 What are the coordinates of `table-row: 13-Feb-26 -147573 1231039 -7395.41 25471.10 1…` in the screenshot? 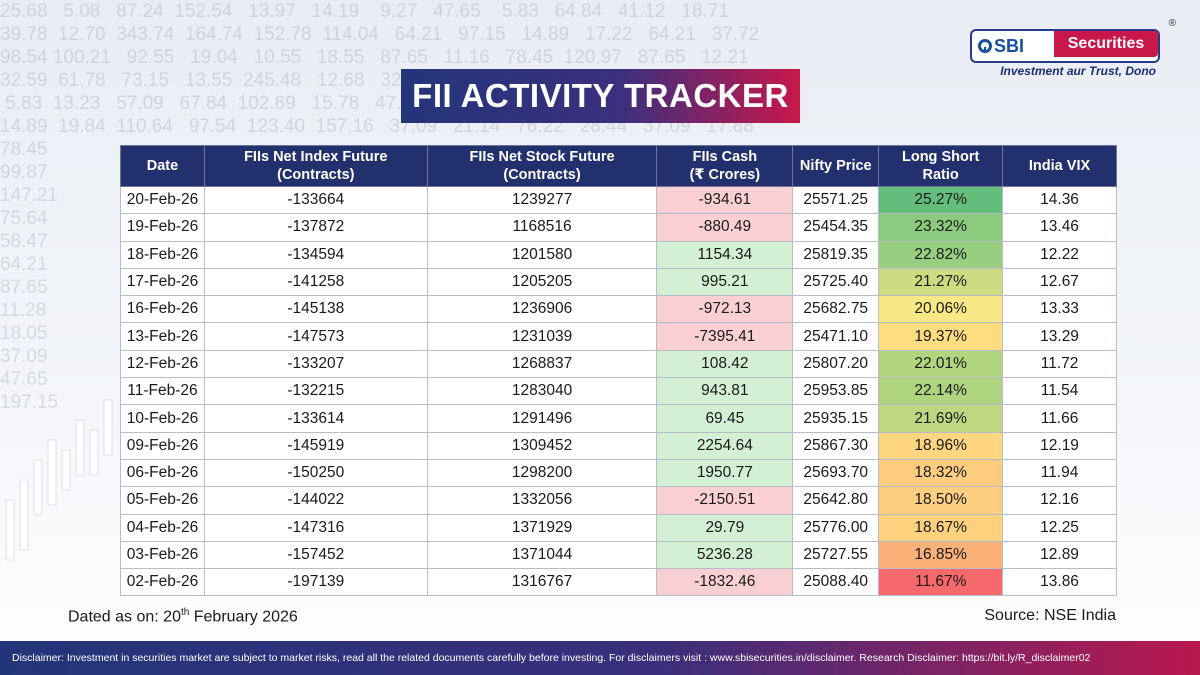 It's located at (618, 336).